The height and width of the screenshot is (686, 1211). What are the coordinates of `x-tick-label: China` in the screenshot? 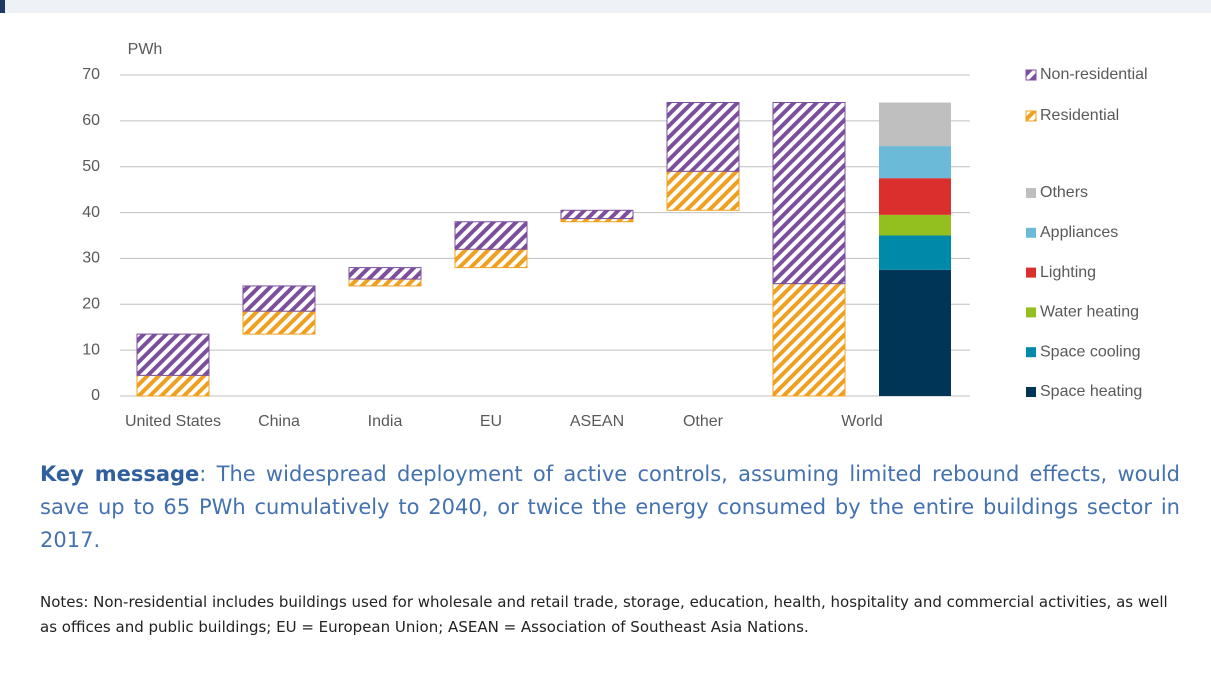 It's located at (279, 421).